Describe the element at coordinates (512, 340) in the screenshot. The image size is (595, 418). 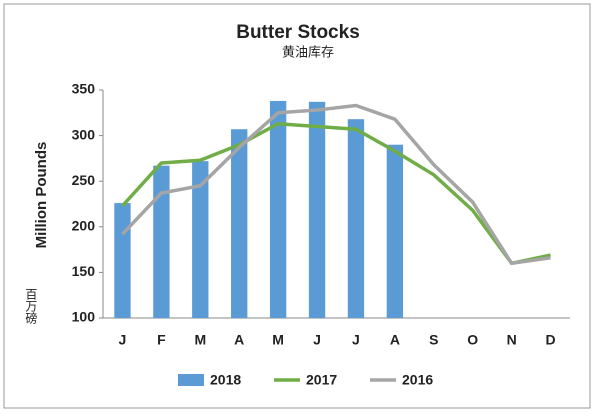
I see `x-tick-label: N` at that location.